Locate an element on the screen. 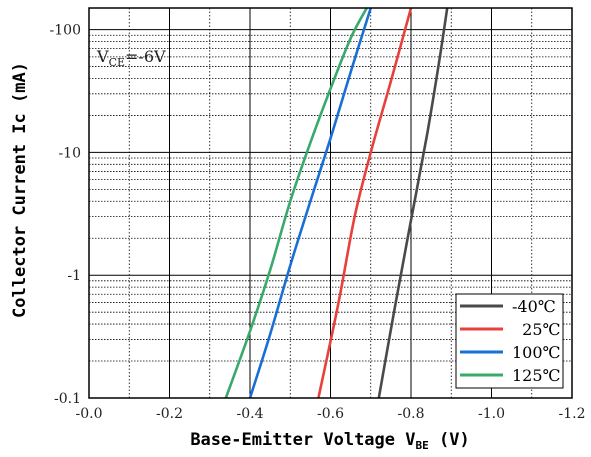 This screenshot has height=457, width=591. y-axis-title: Collector Current Ic (mA) is located at coordinates (20, 190).